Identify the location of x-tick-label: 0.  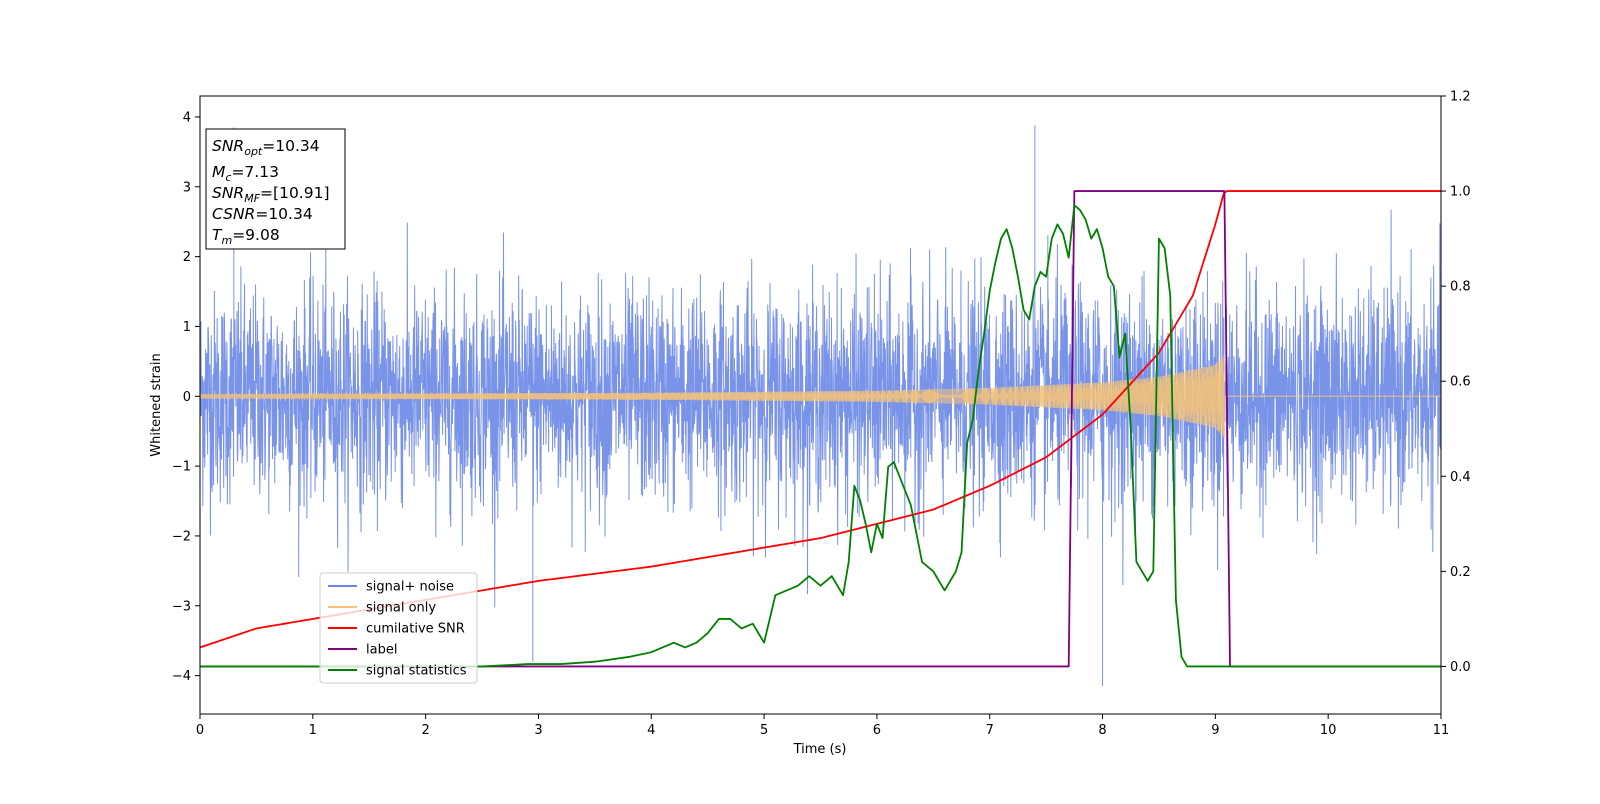
(200, 730).